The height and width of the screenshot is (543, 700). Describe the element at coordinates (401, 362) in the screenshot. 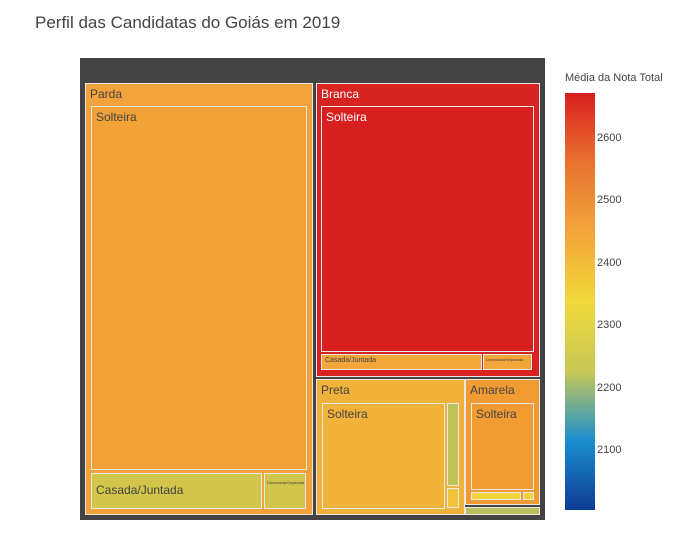

I see `tile-branca-casada: Casada/Juntada` at that location.